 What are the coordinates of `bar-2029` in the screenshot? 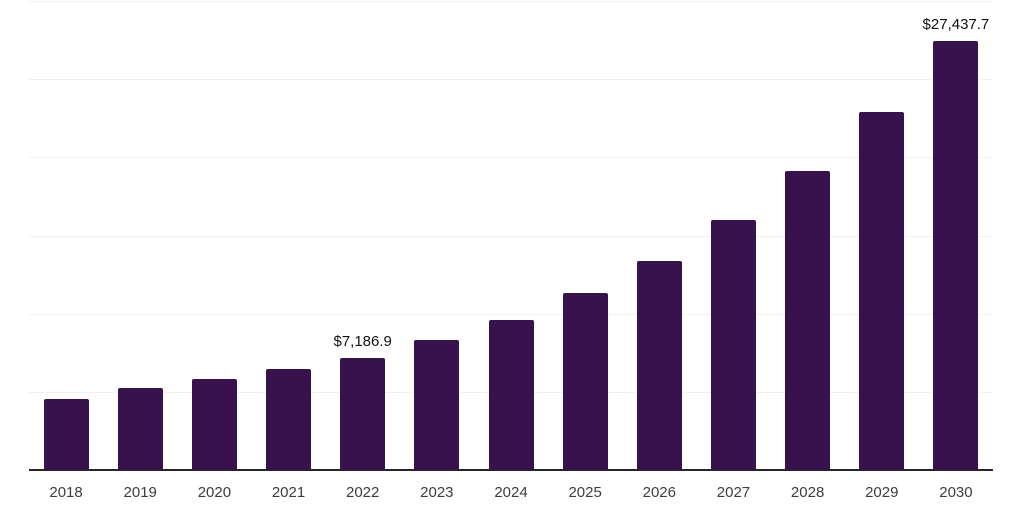 It's located at (882, 291).